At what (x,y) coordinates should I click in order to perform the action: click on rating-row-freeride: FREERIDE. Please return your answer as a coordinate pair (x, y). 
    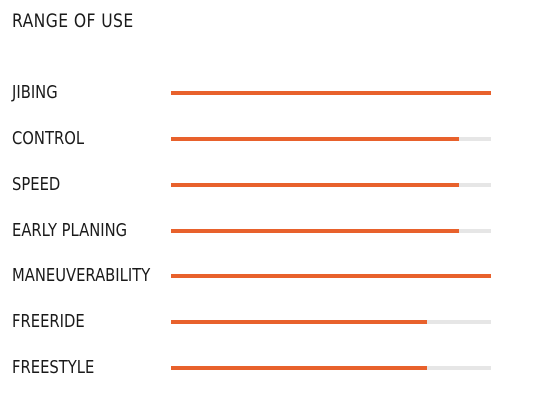
    Looking at the image, I should click on (279, 322).